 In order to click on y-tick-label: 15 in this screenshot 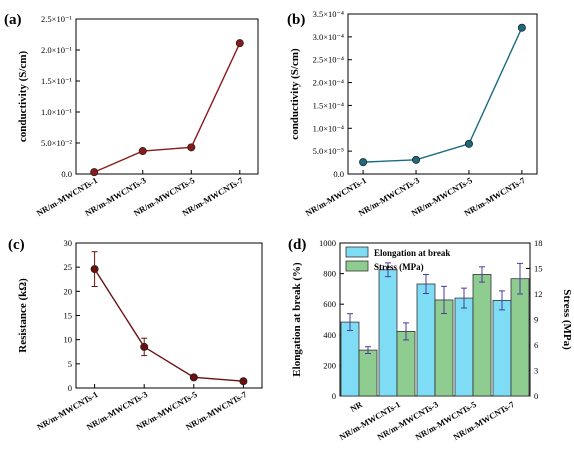, I will do `click(68, 316)`.